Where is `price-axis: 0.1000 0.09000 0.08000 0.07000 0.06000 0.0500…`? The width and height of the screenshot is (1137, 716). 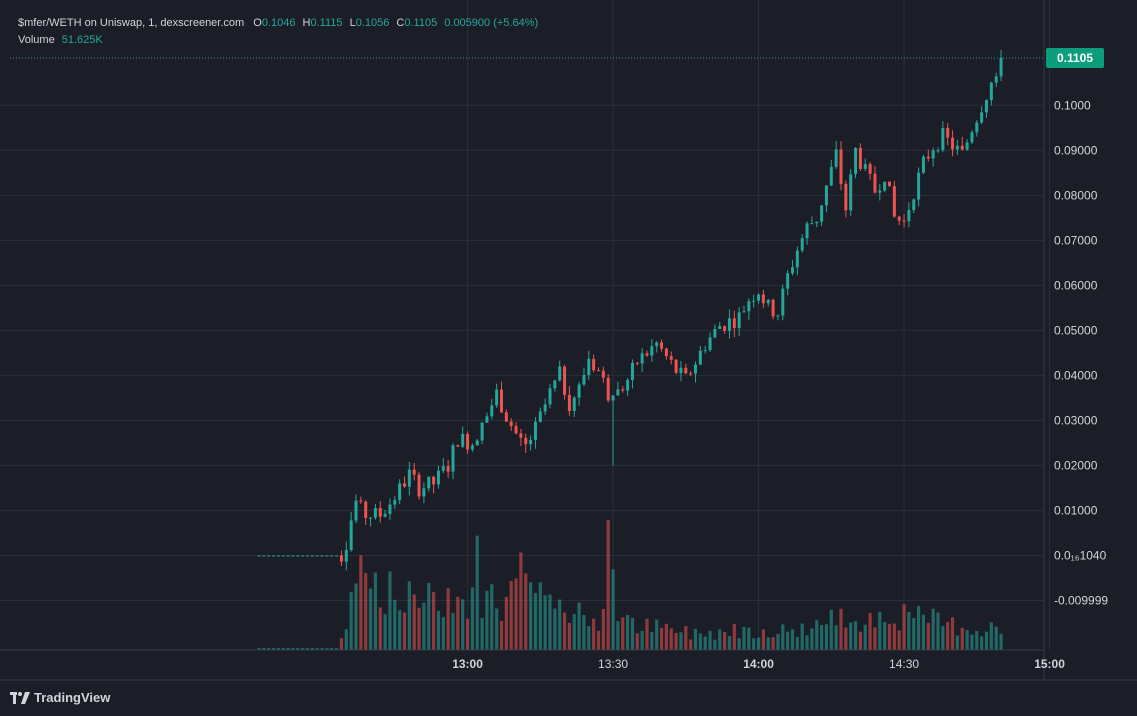 price-axis: 0.1000 0.09000 0.08000 0.07000 0.06000 0.0500… is located at coordinates (1081, 352).